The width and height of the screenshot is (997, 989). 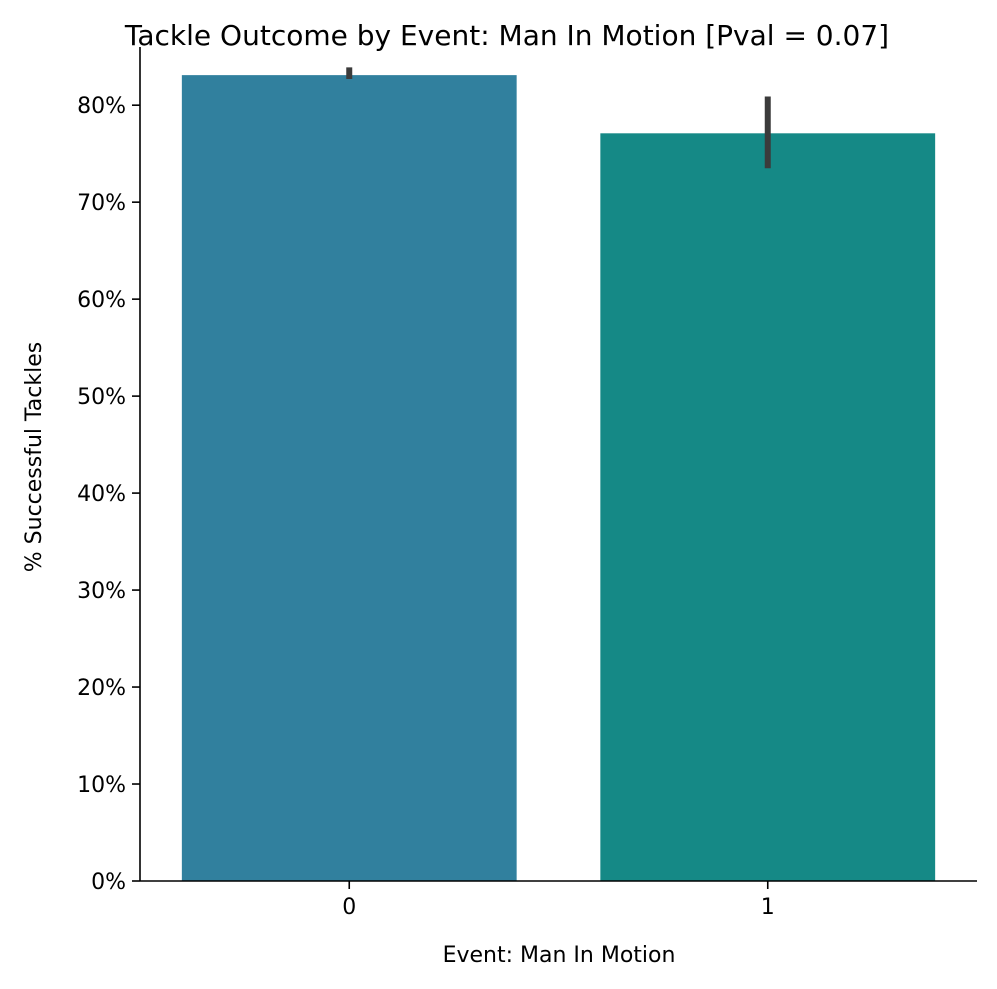 I want to click on y-tick-label-10: 10%, so click(x=101, y=785).